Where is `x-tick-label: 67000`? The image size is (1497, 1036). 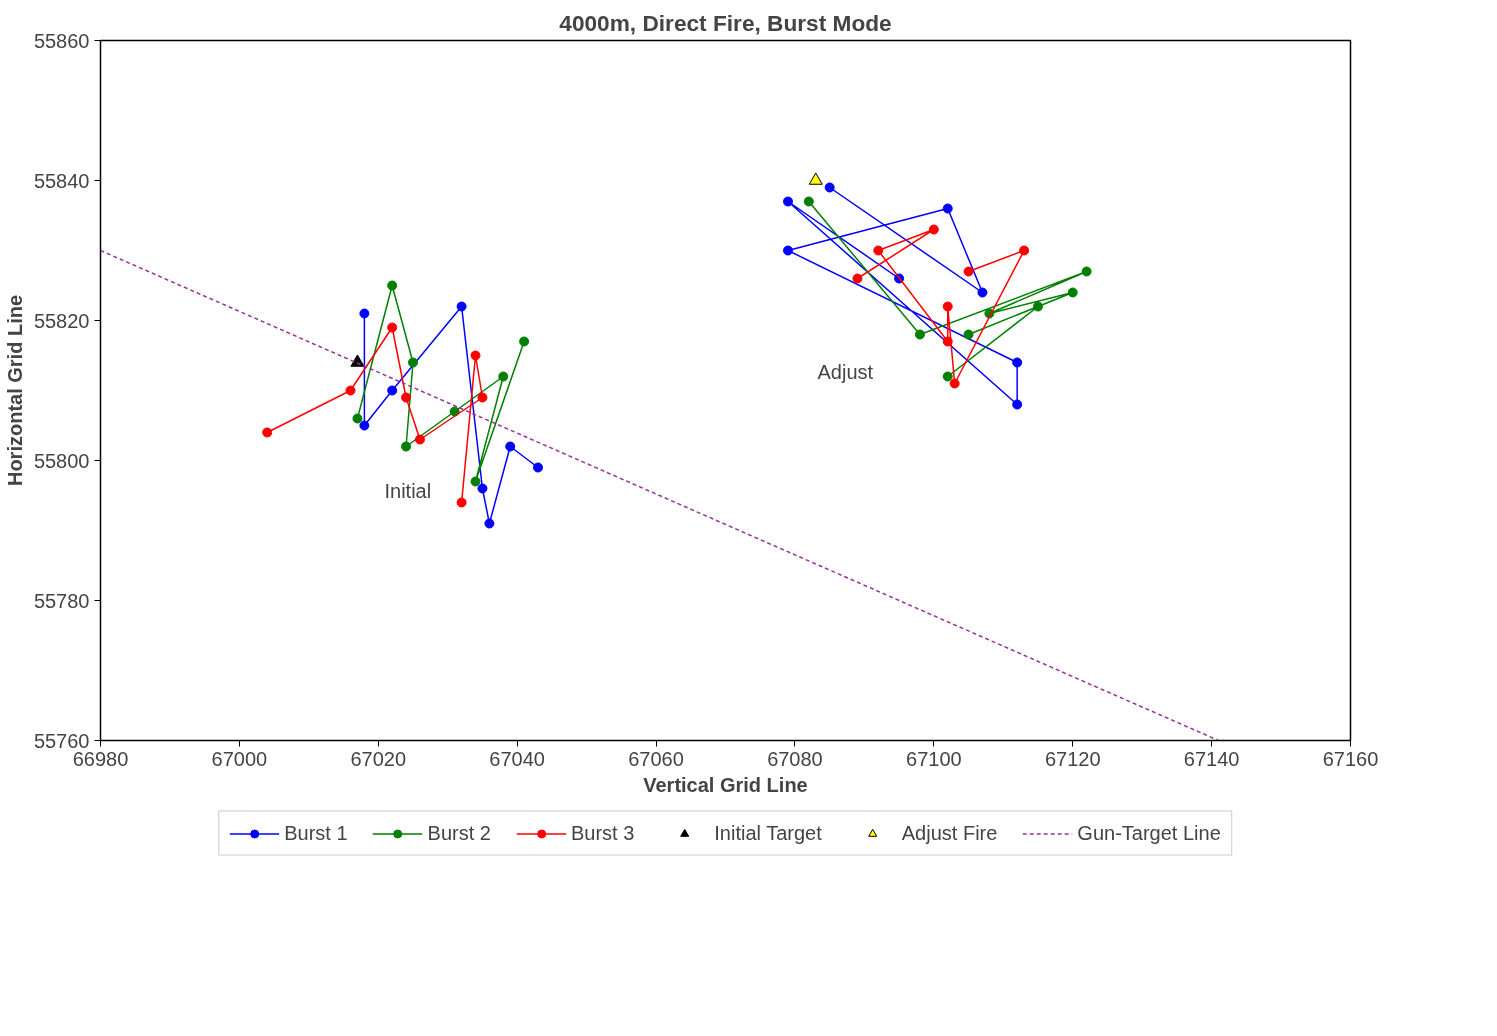 x-tick-label: 67000 is located at coordinates (239, 758).